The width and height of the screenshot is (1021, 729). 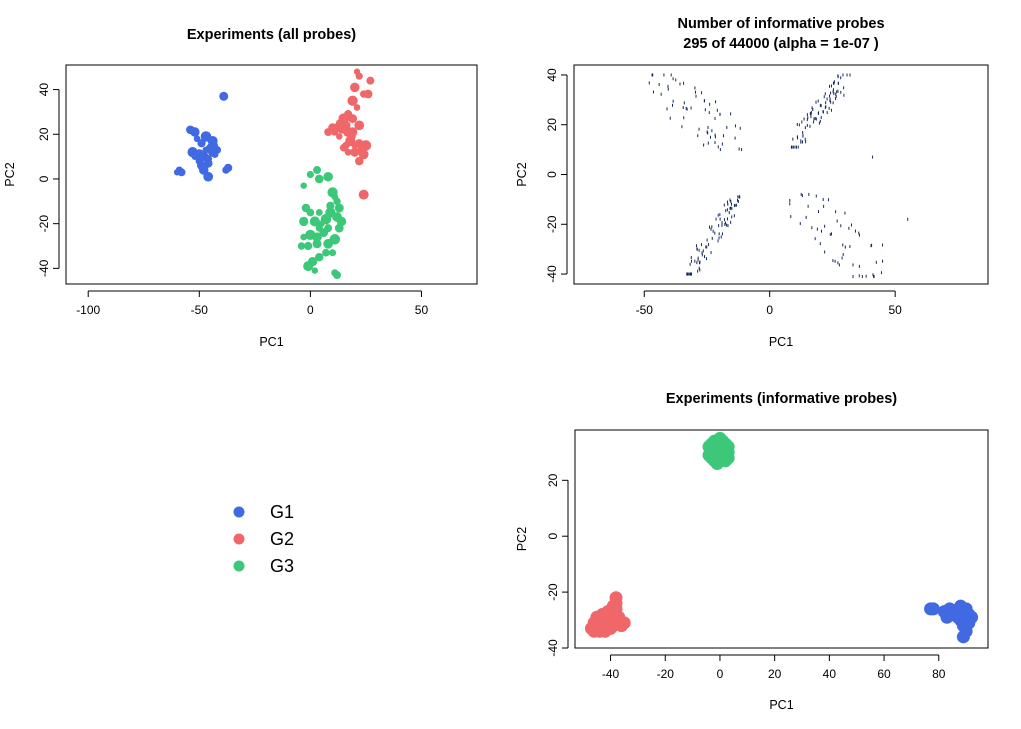 I want to click on legend-marker-g2, so click(x=239, y=539).